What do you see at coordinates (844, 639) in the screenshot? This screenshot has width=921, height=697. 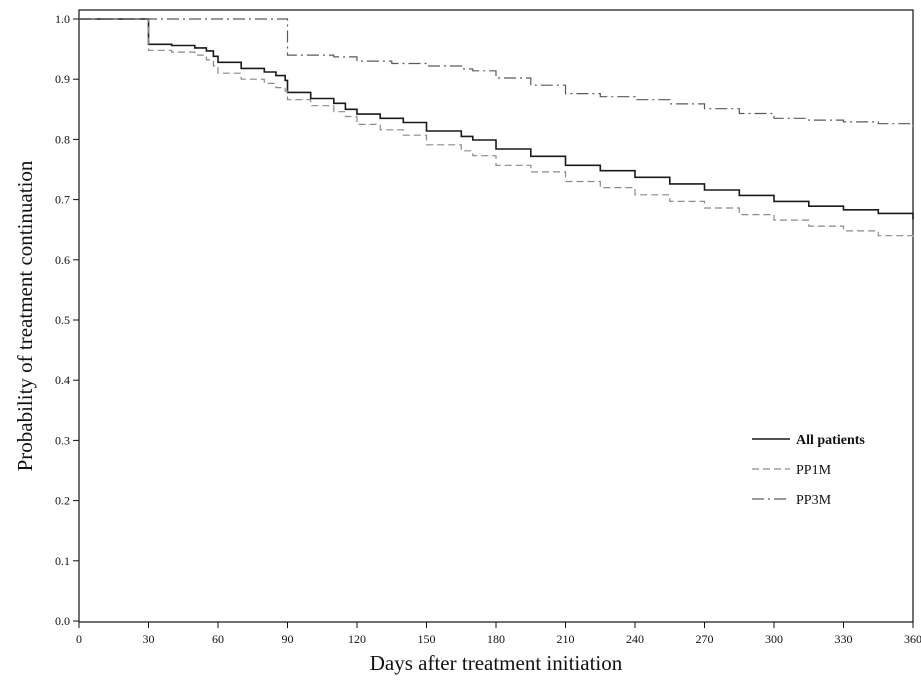 I see `x-tick-label: 330` at bounding box center [844, 639].